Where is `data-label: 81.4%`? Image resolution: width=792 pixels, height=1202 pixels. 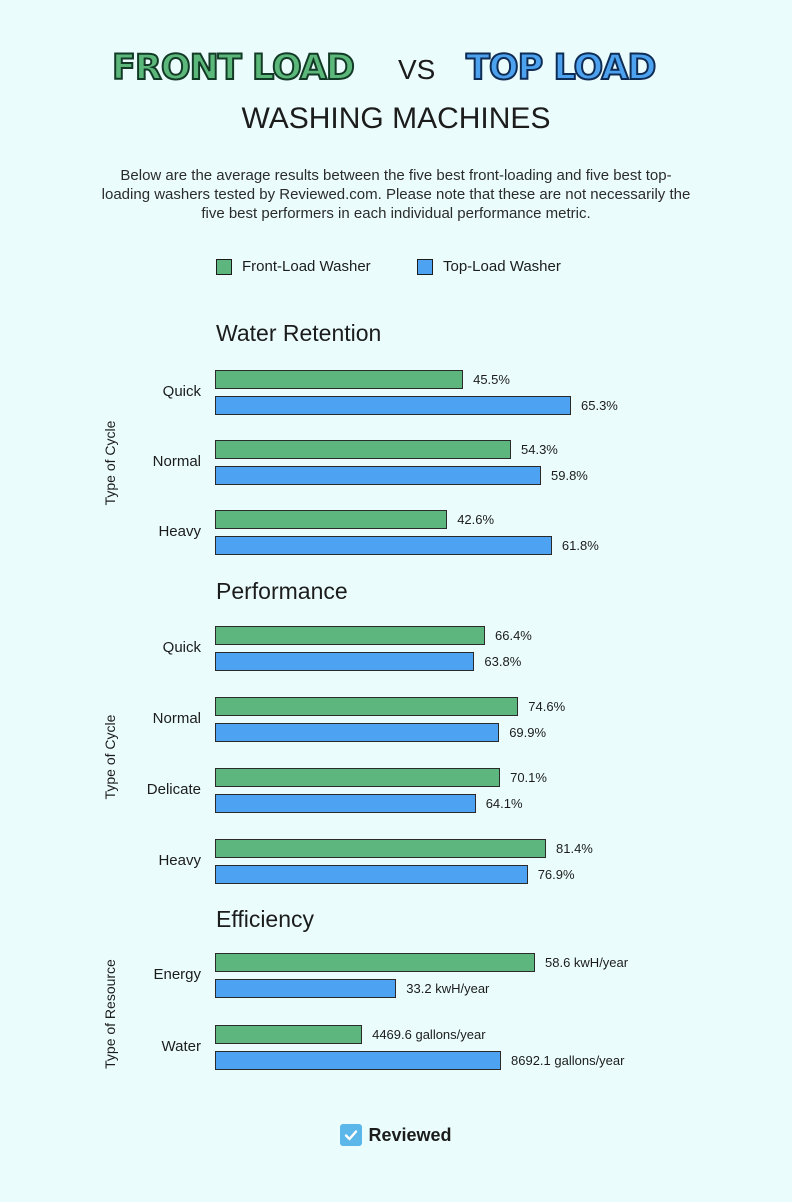 data-label: 81.4% is located at coordinates (574, 848).